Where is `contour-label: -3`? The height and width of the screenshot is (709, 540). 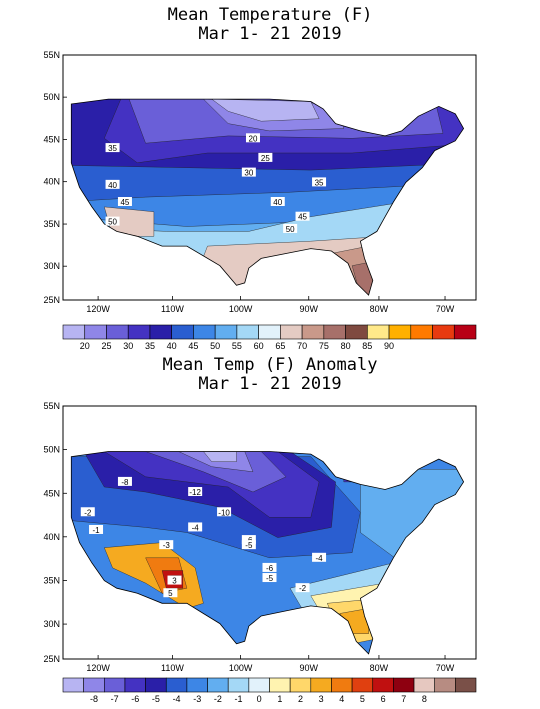 contour-label: -3 is located at coordinates (167, 545).